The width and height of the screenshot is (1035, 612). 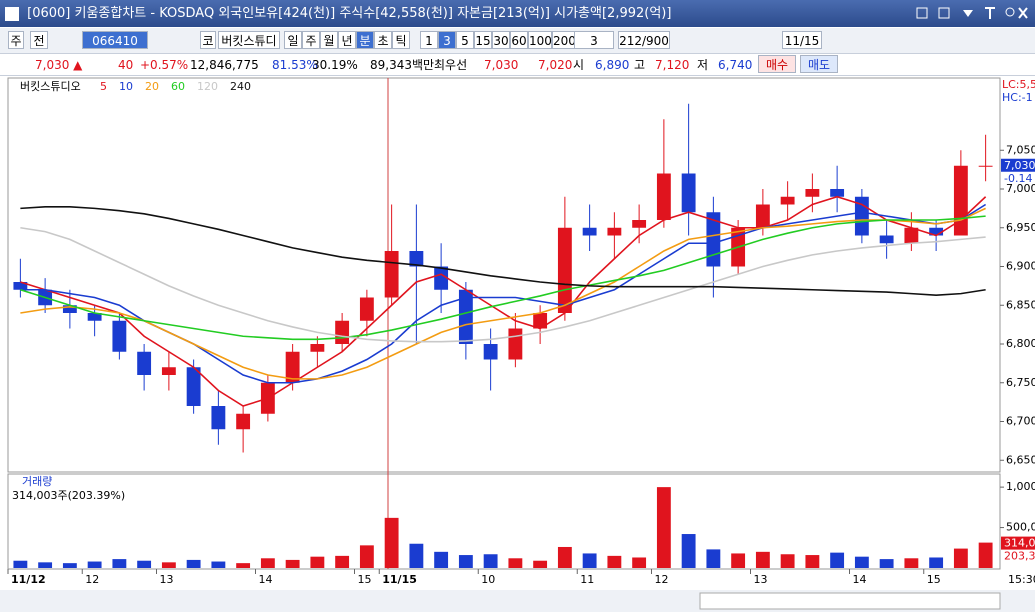 I want to click on change: 40, so click(x=126, y=65).